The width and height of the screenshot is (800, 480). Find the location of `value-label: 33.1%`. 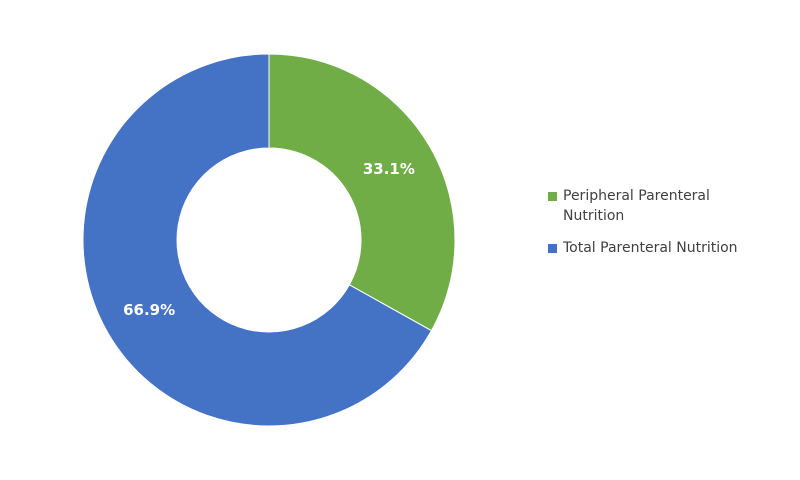

value-label: 33.1% is located at coordinates (389, 169).